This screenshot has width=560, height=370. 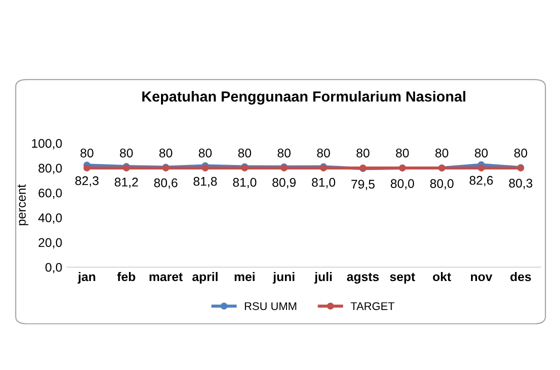 I want to click on x-tick-label: agsts, so click(x=362, y=278).